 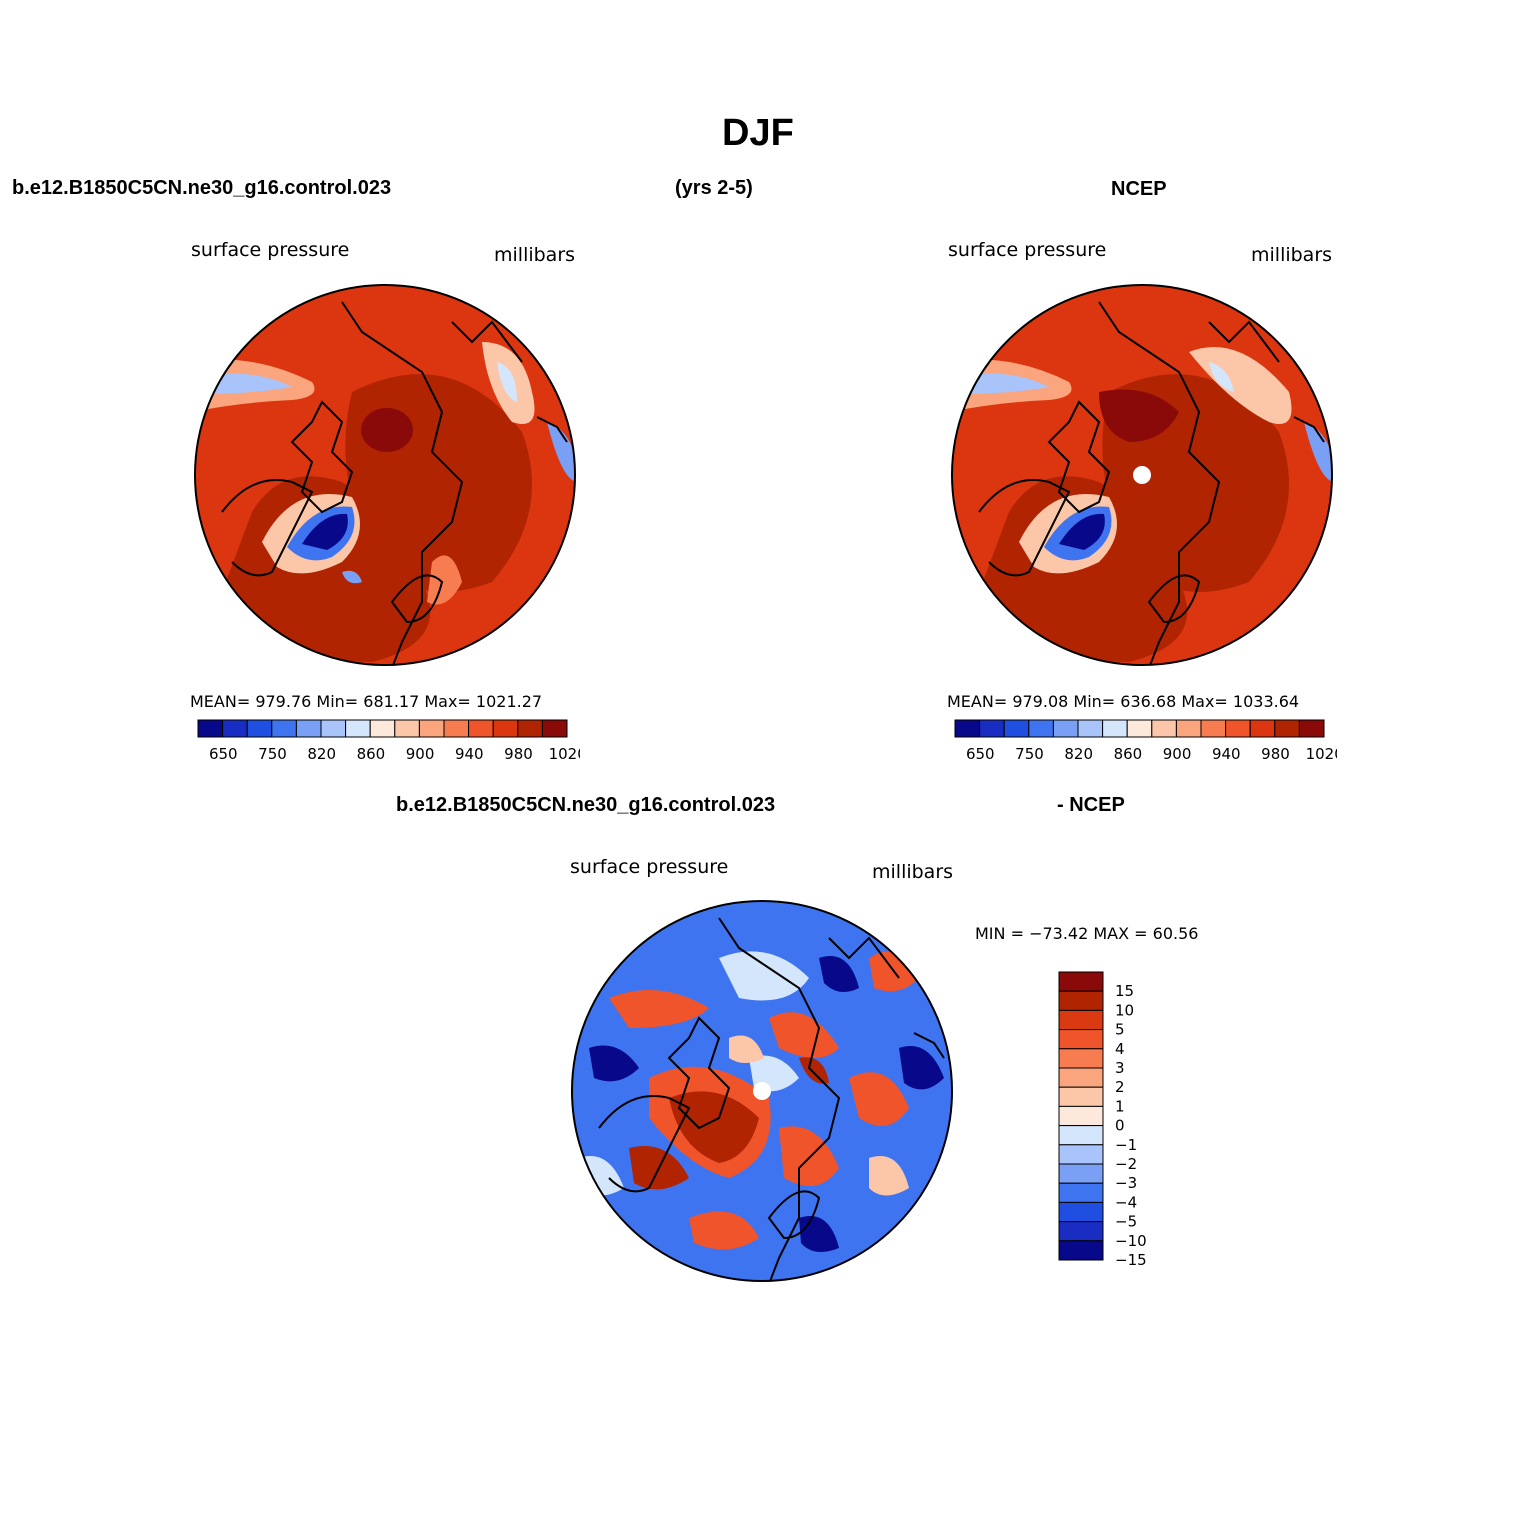 What do you see at coordinates (1120, 1049) in the screenshot?
I see `diff-colorbar-tick-label: 4` at bounding box center [1120, 1049].